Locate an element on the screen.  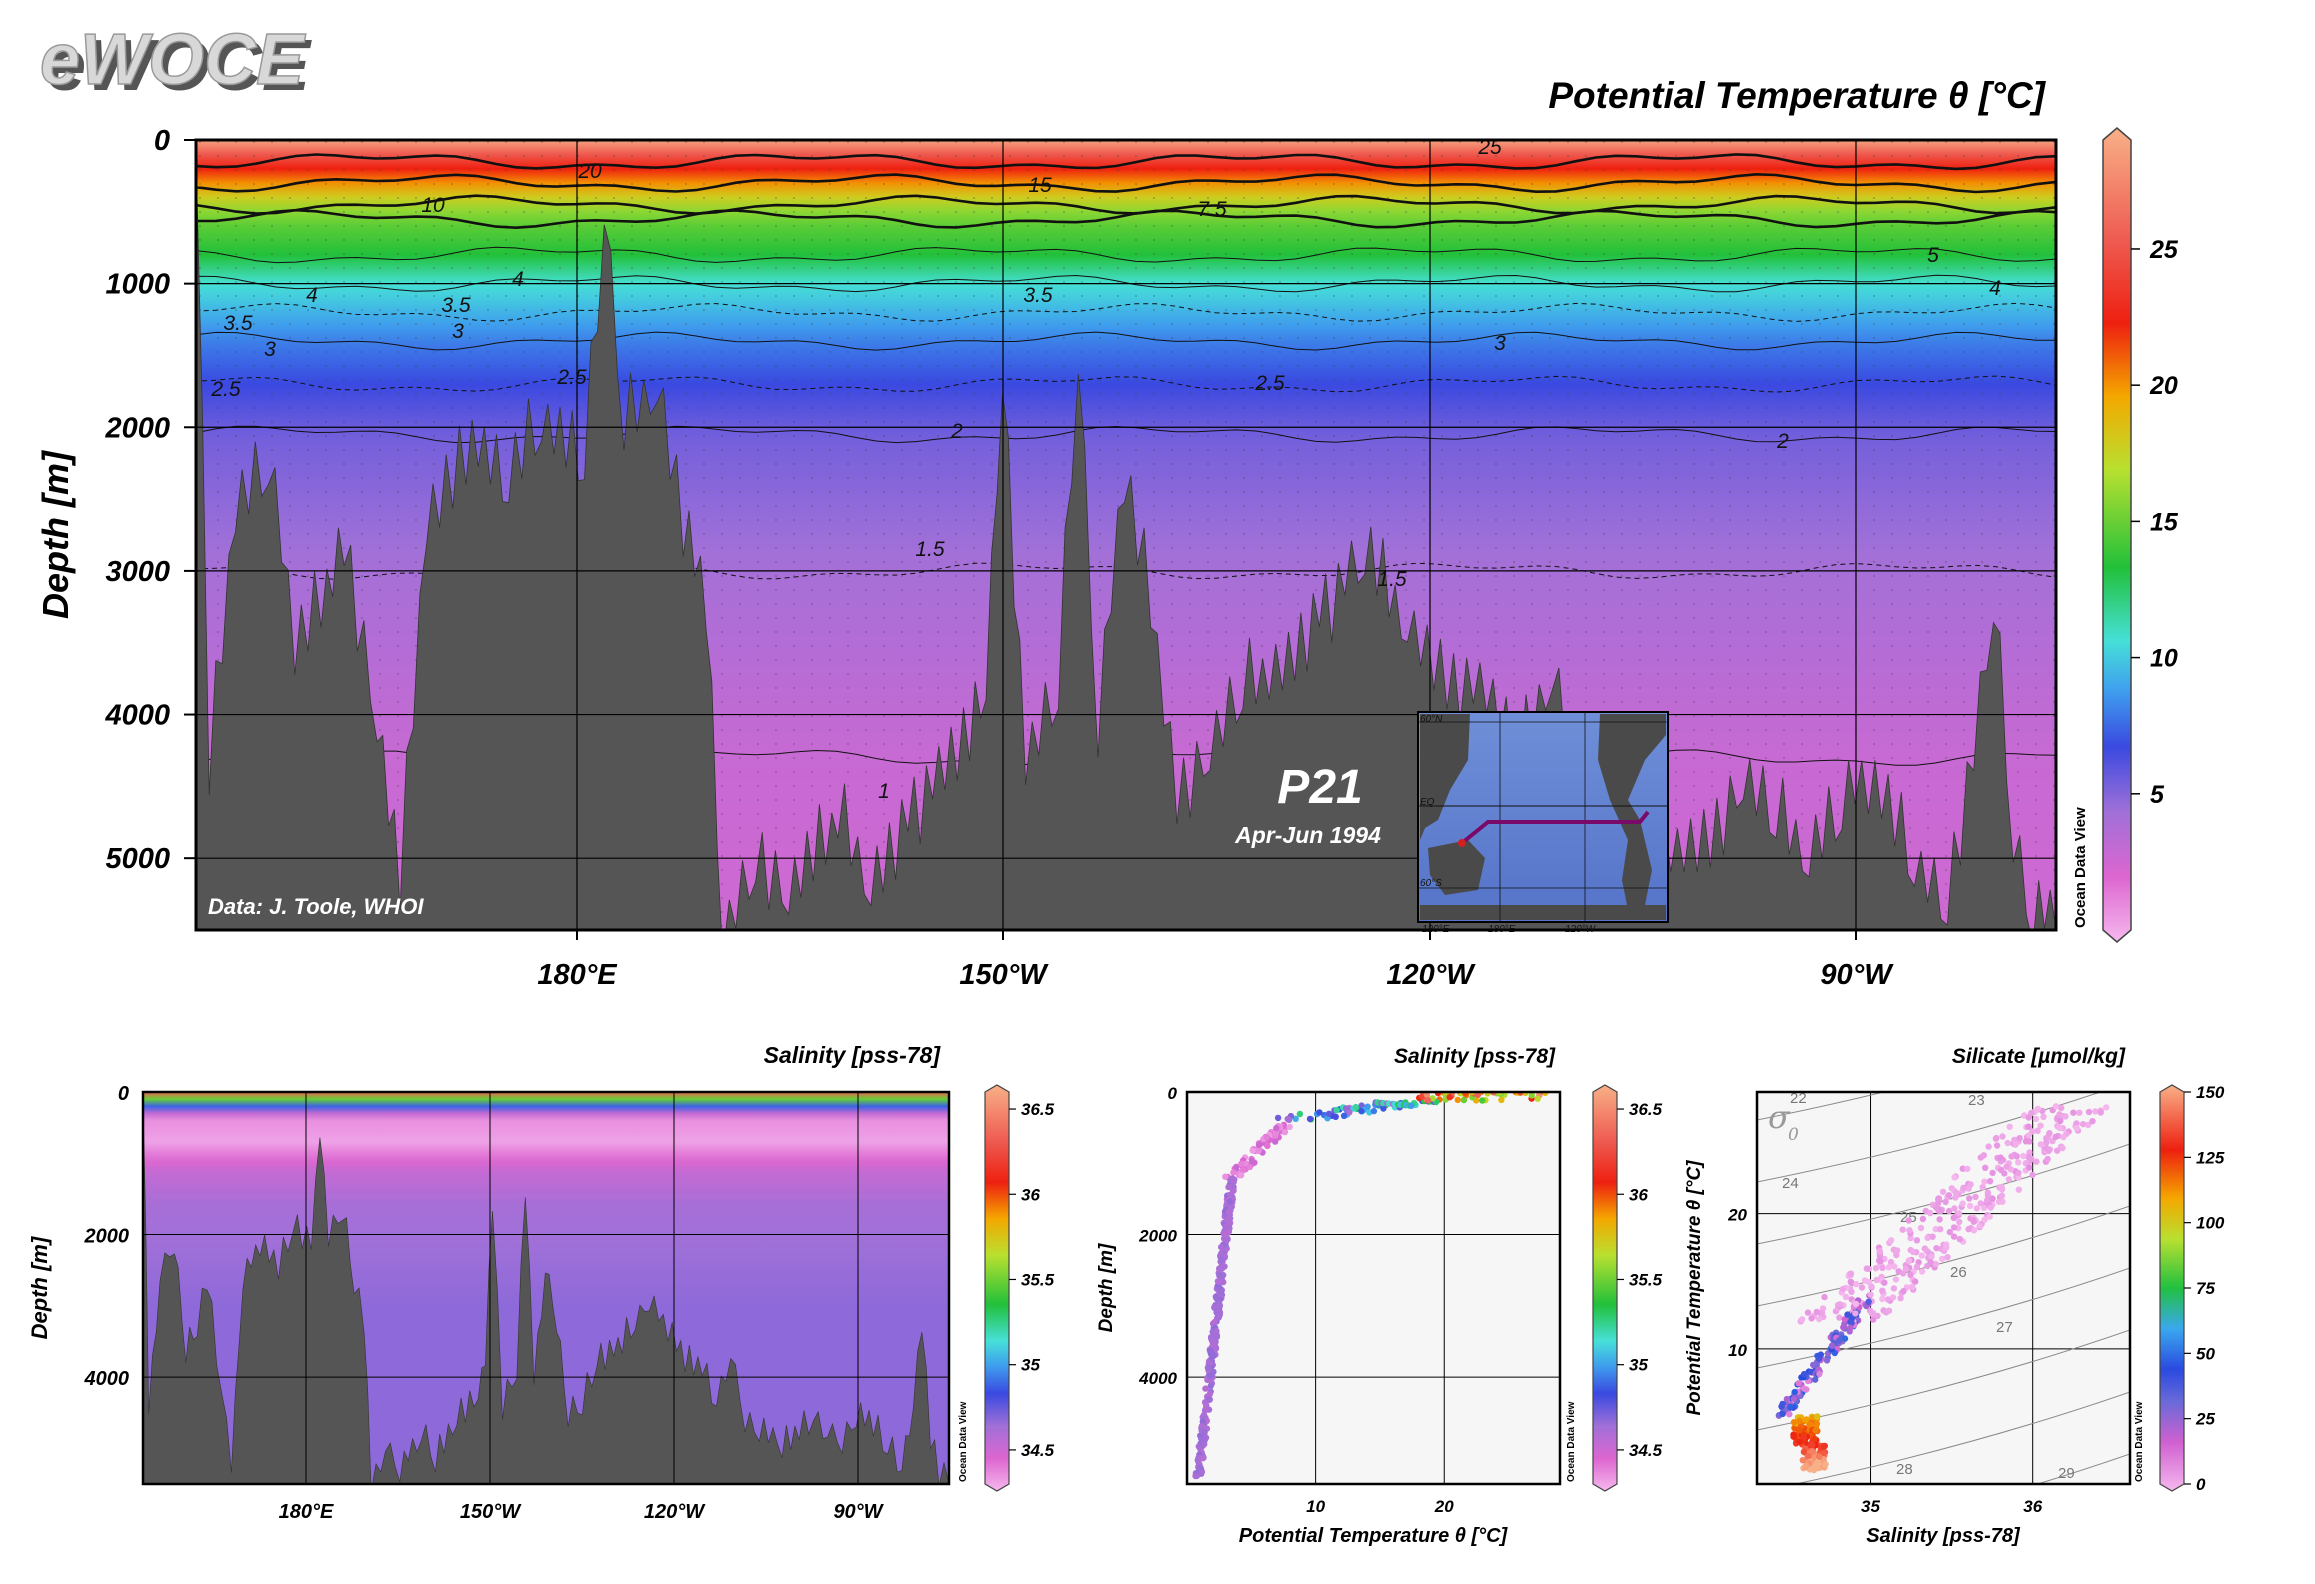
salinity-bathymetry is located at coordinates (546, 1290).